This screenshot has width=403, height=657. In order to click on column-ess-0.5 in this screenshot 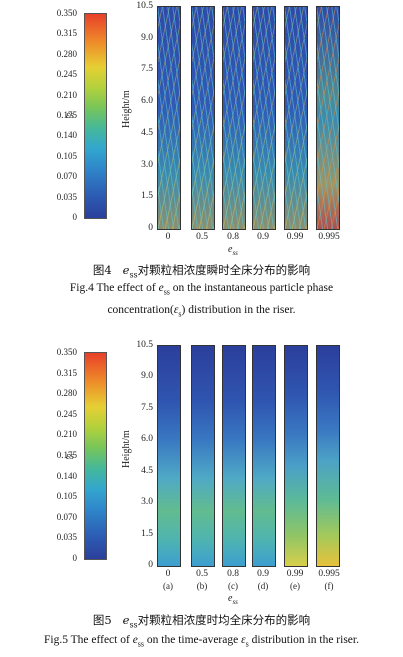, I will do `click(203, 456)`.